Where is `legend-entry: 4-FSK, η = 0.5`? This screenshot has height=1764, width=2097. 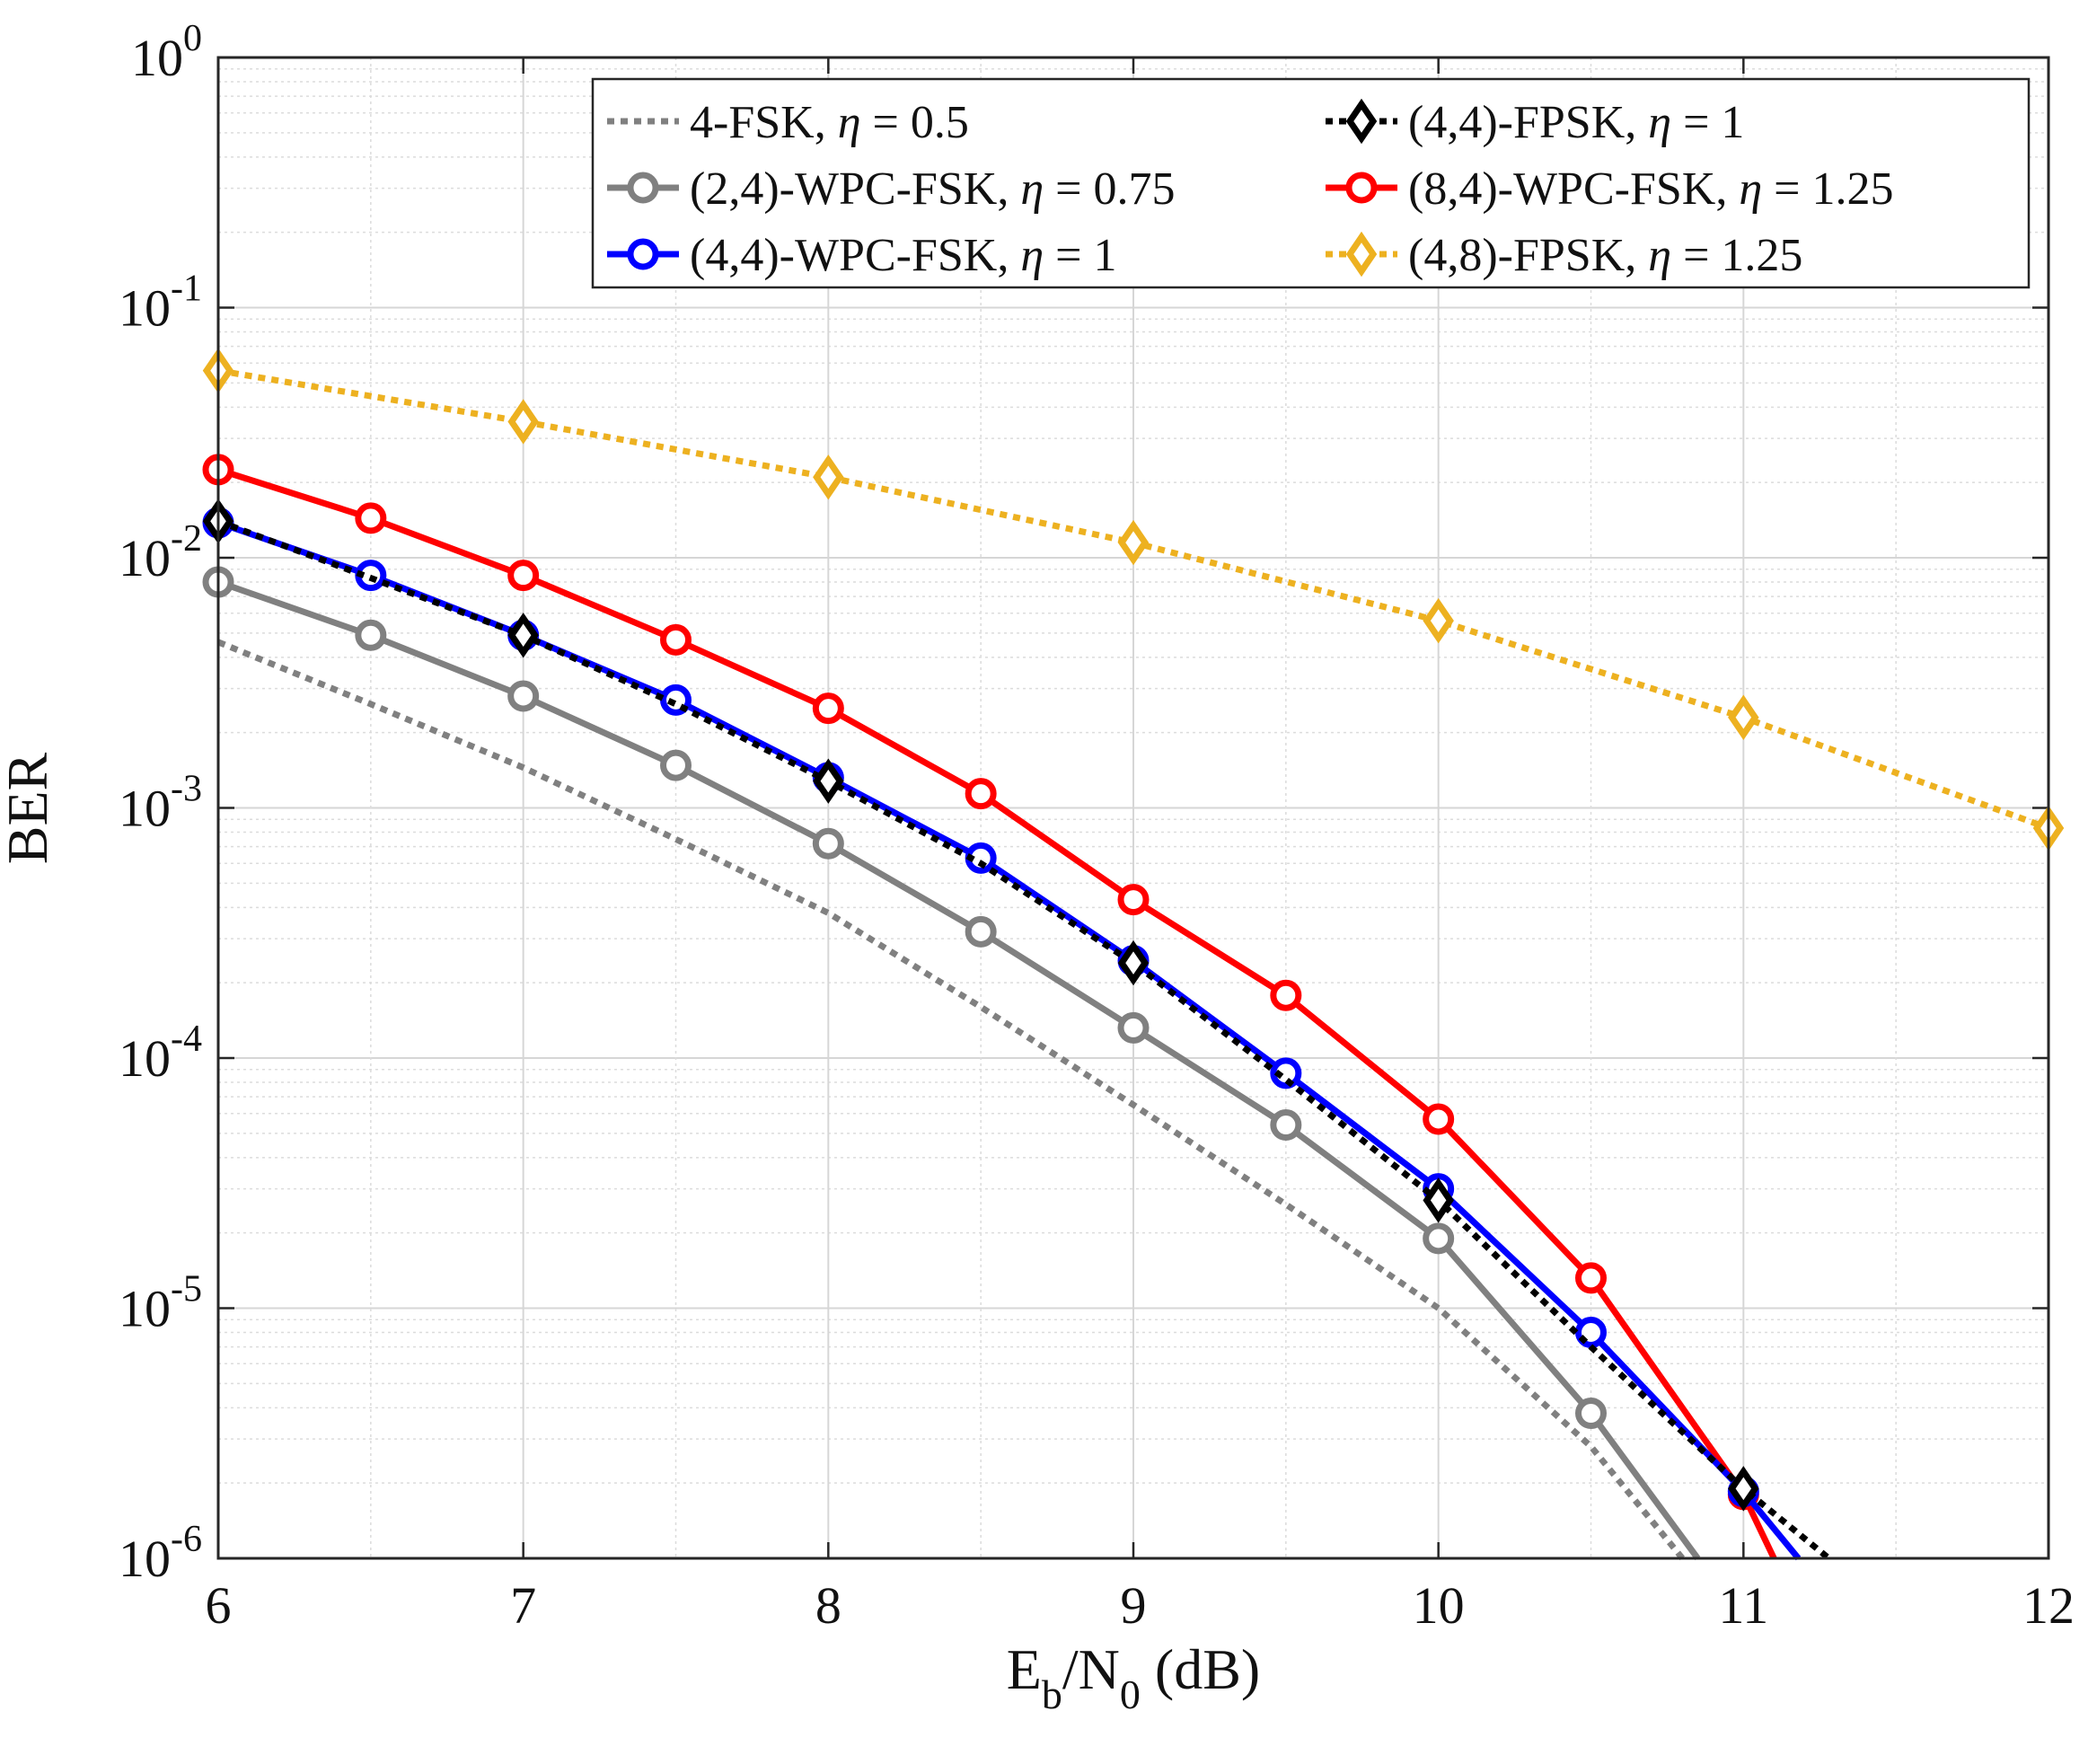
legend-entry: 4-FSK, η = 0.5 is located at coordinates (788, 122).